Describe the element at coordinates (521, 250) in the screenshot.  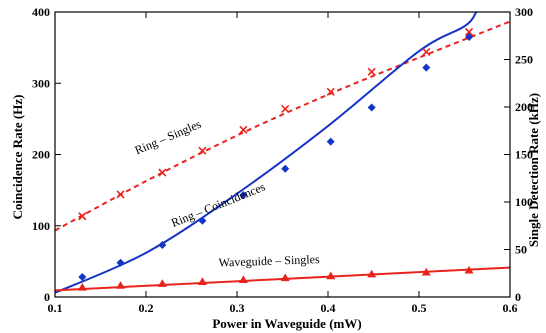
I see `y2-tick-label: 50` at that location.